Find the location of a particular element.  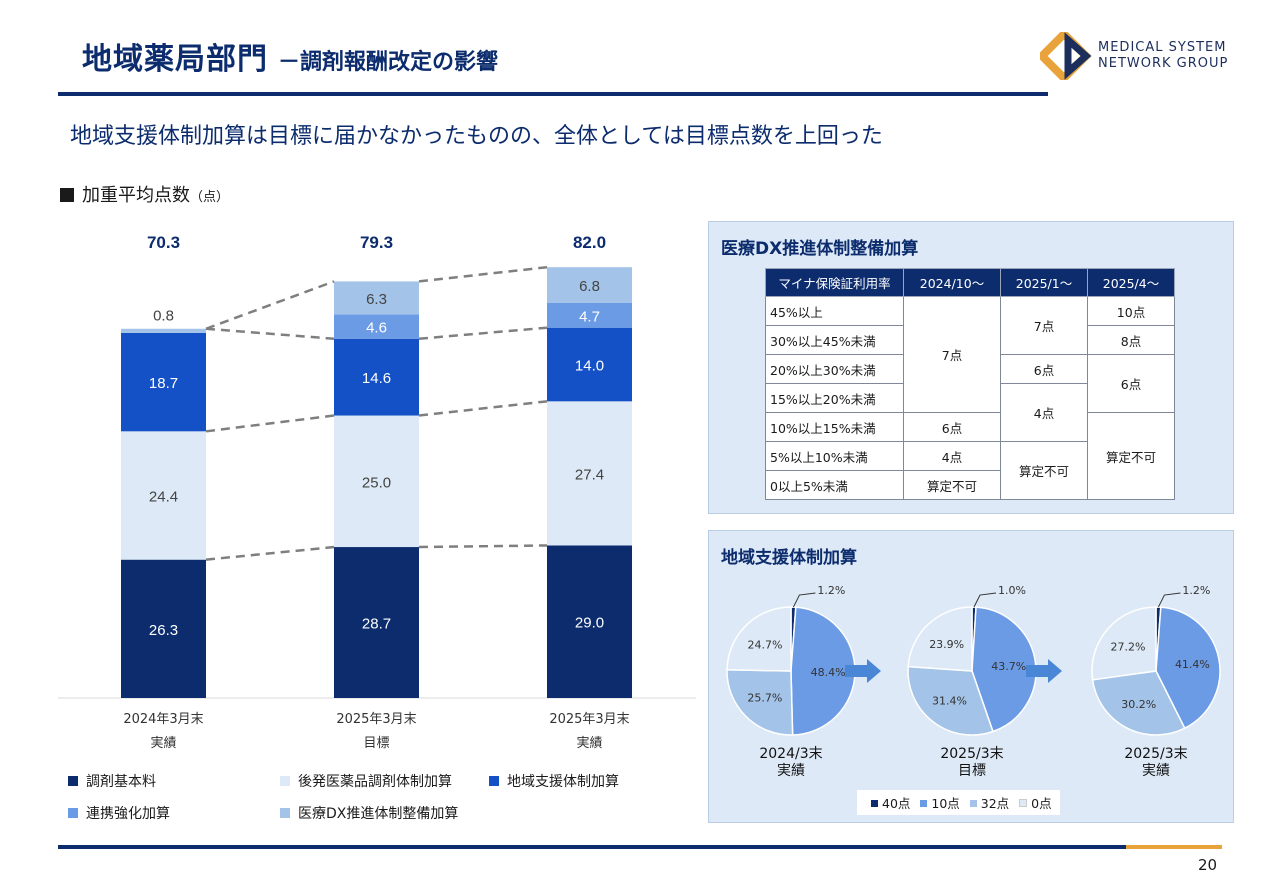

section-heading: 加重平均点数（点） is located at coordinates (144, 194).